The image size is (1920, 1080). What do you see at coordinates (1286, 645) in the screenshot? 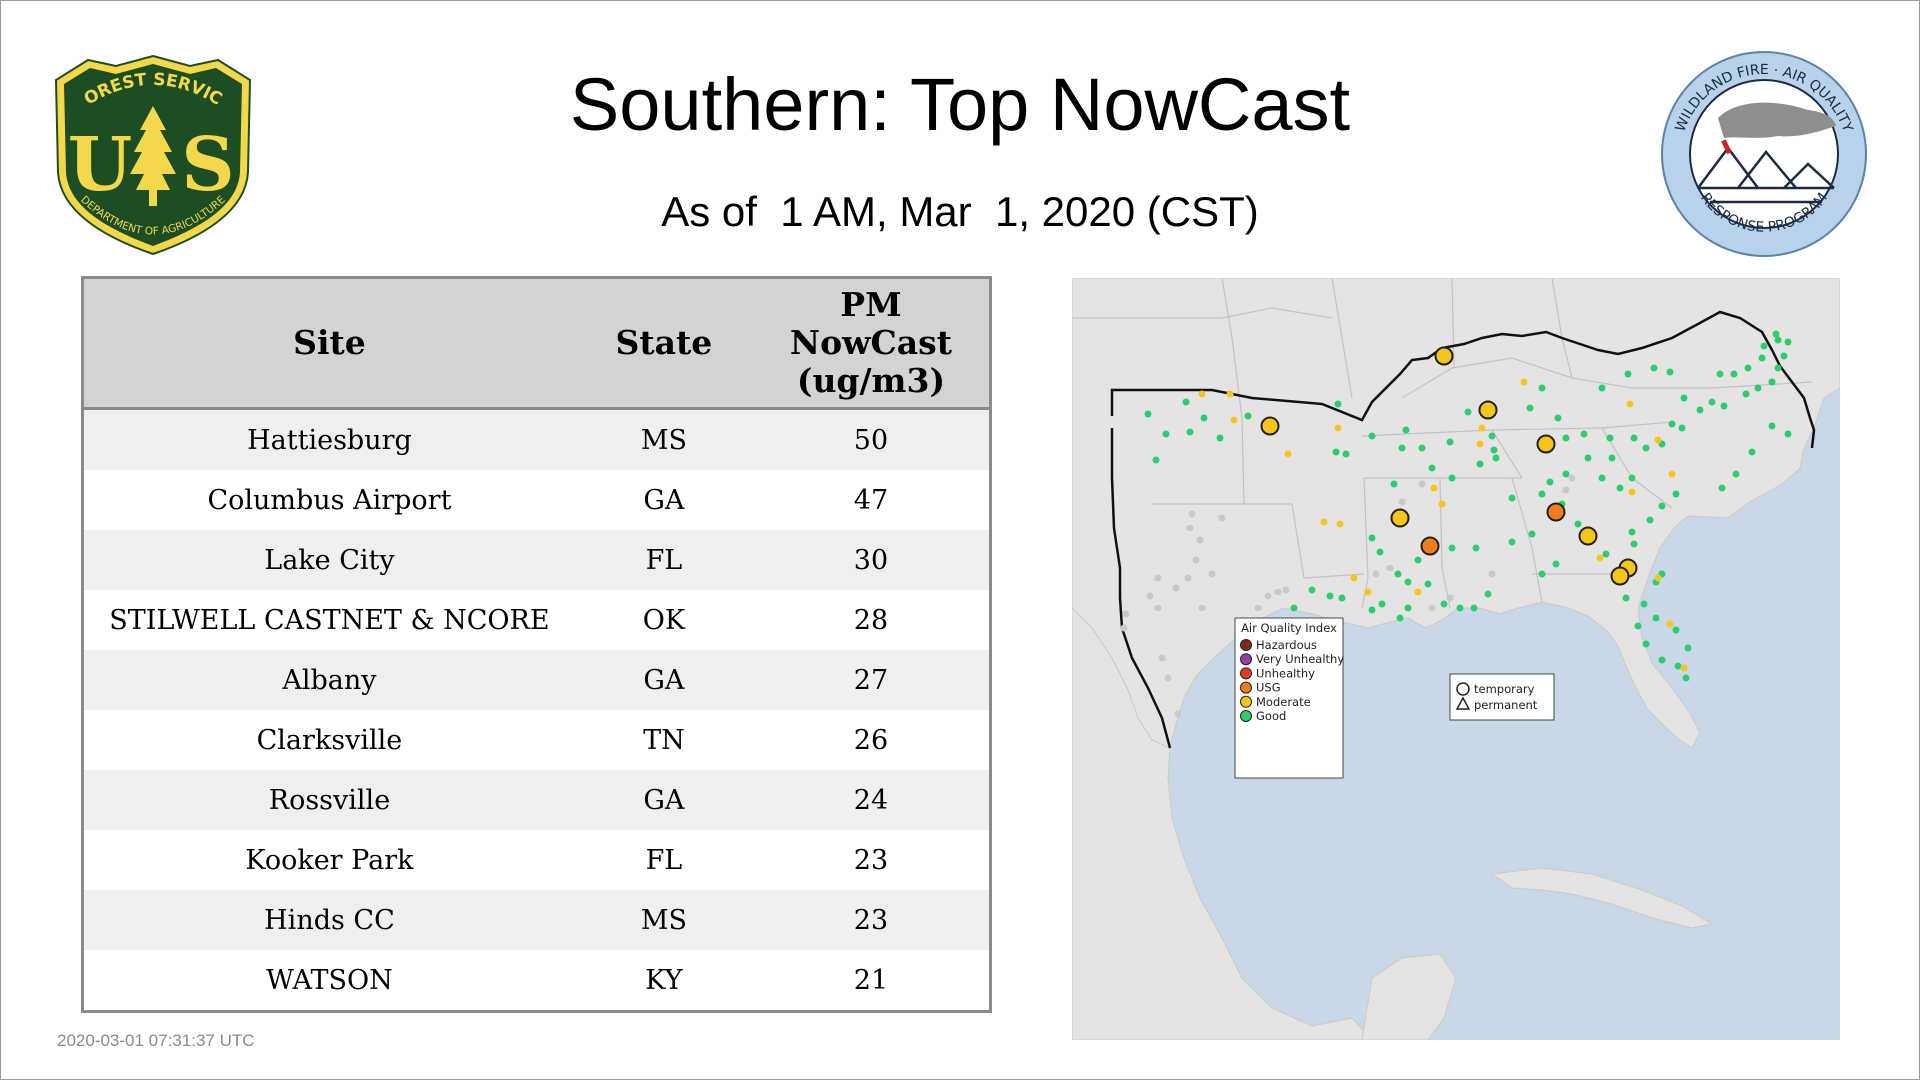
I see `legend-label: Hazardous` at bounding box center [1286, 645].